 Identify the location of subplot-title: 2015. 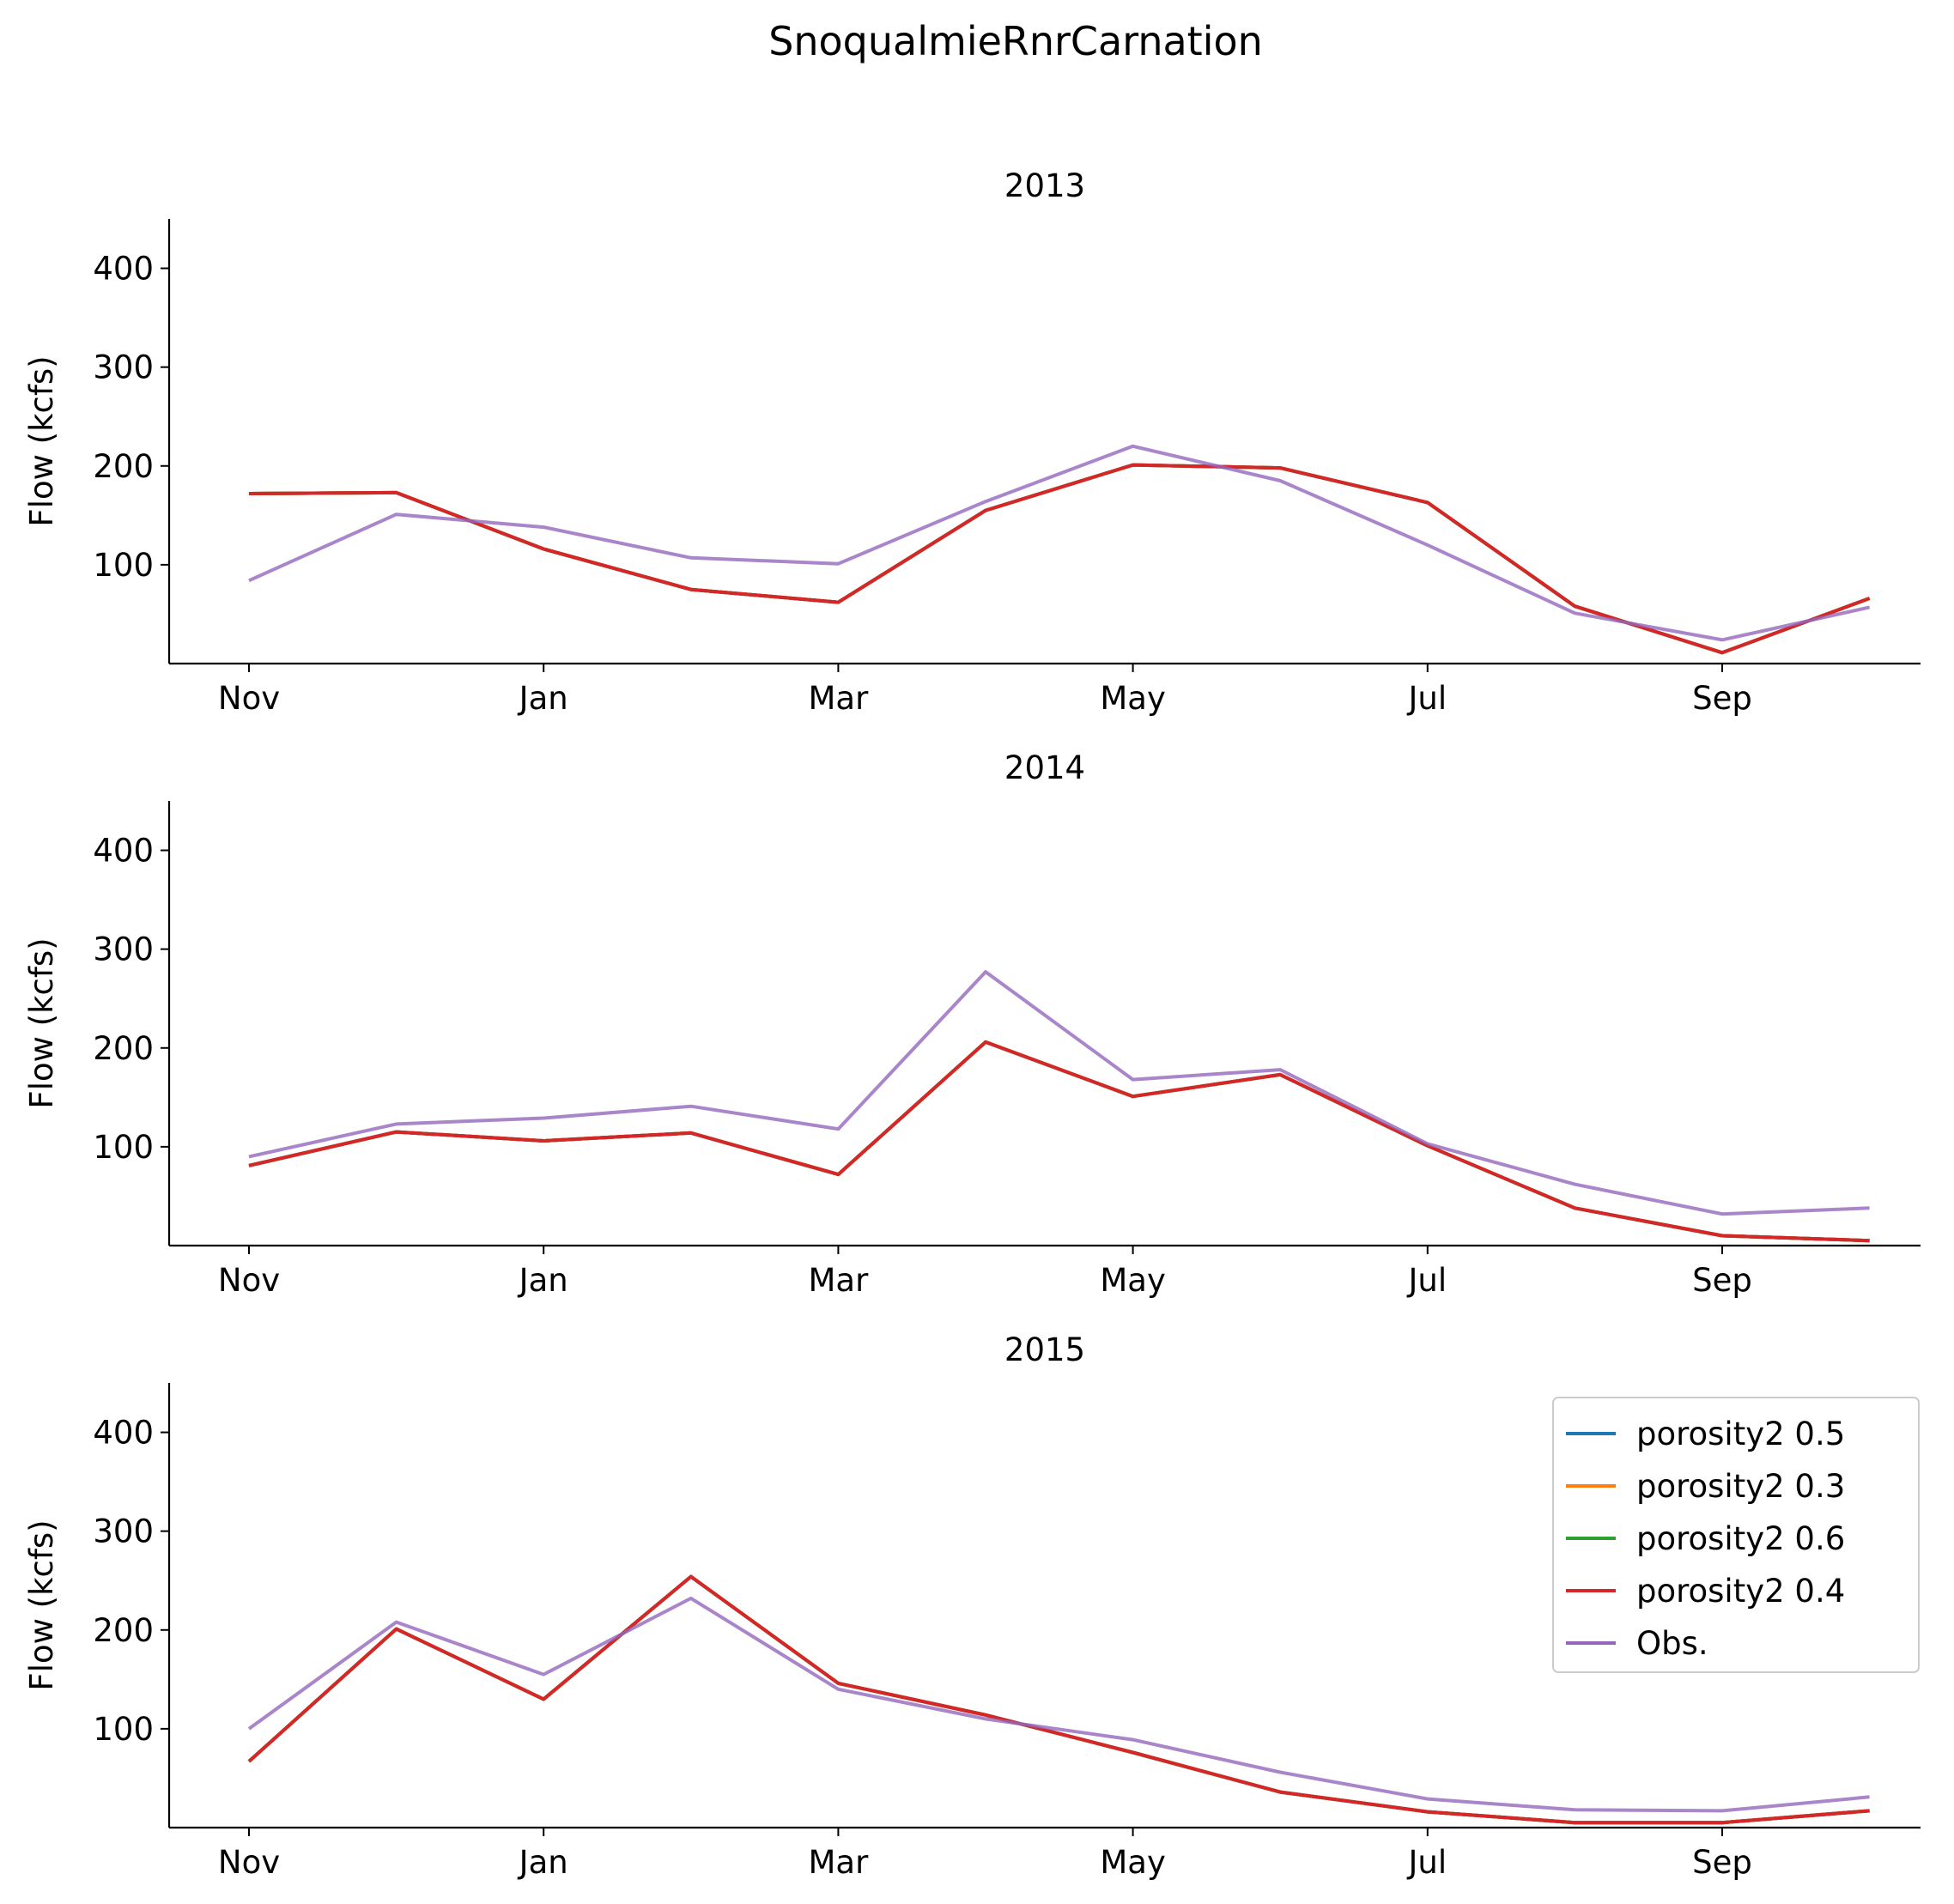
(1044, 1350).